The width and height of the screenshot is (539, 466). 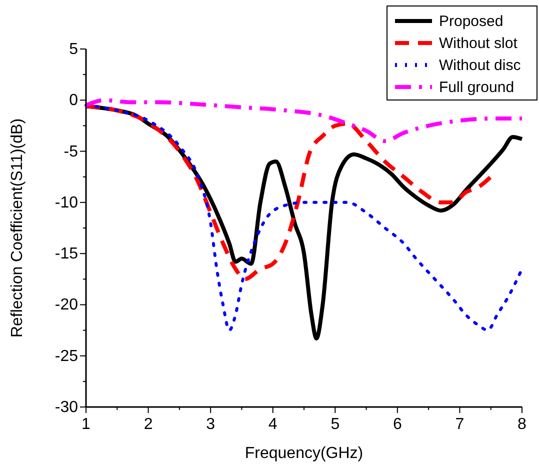 I want to click on legend-label: Full ground, so click(x=476, y=87).